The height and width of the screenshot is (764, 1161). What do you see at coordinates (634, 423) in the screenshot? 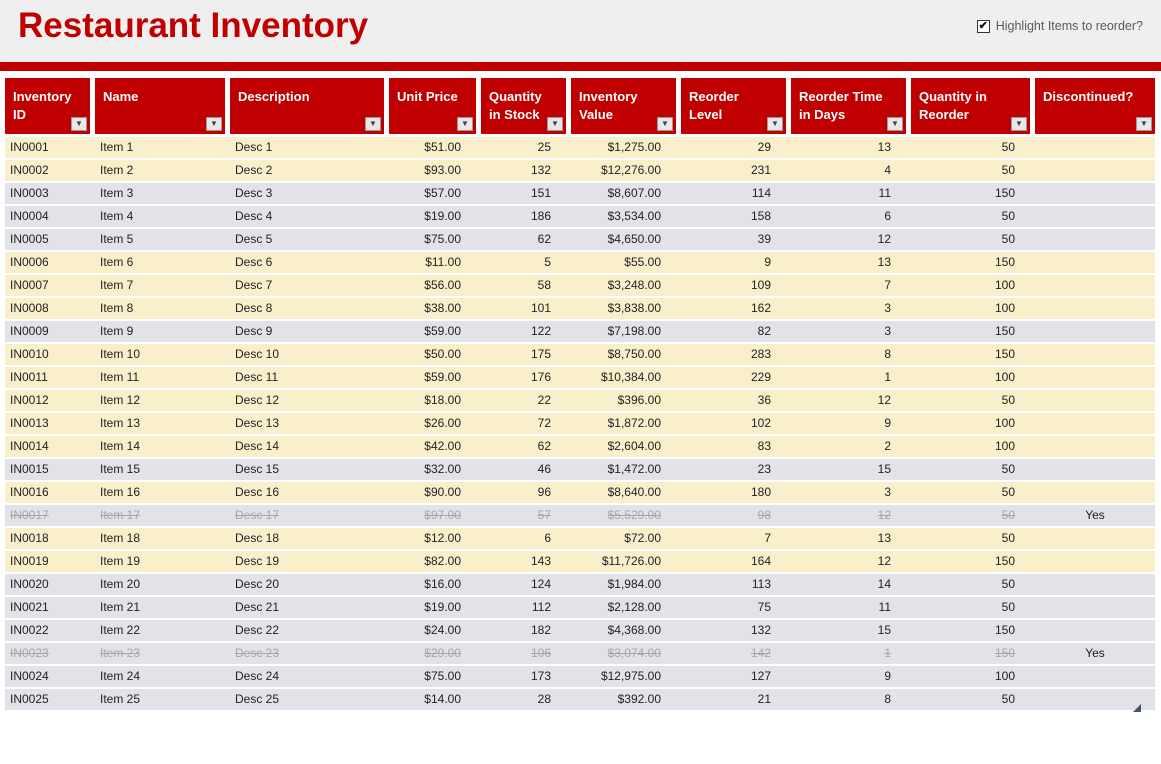
I see `cell-inv_value: $1,872.00` at bounding box center [634, 423].